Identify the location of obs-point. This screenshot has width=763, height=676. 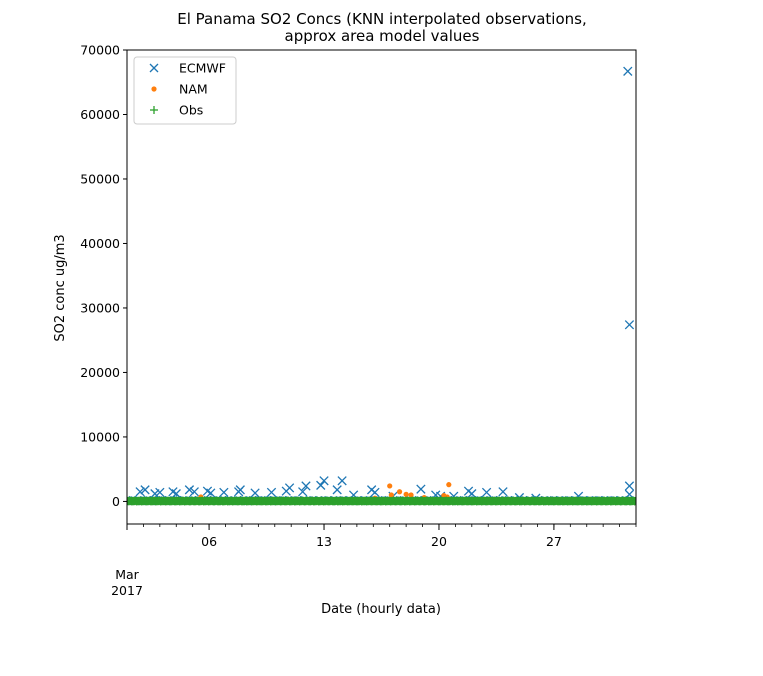
(634, 501).